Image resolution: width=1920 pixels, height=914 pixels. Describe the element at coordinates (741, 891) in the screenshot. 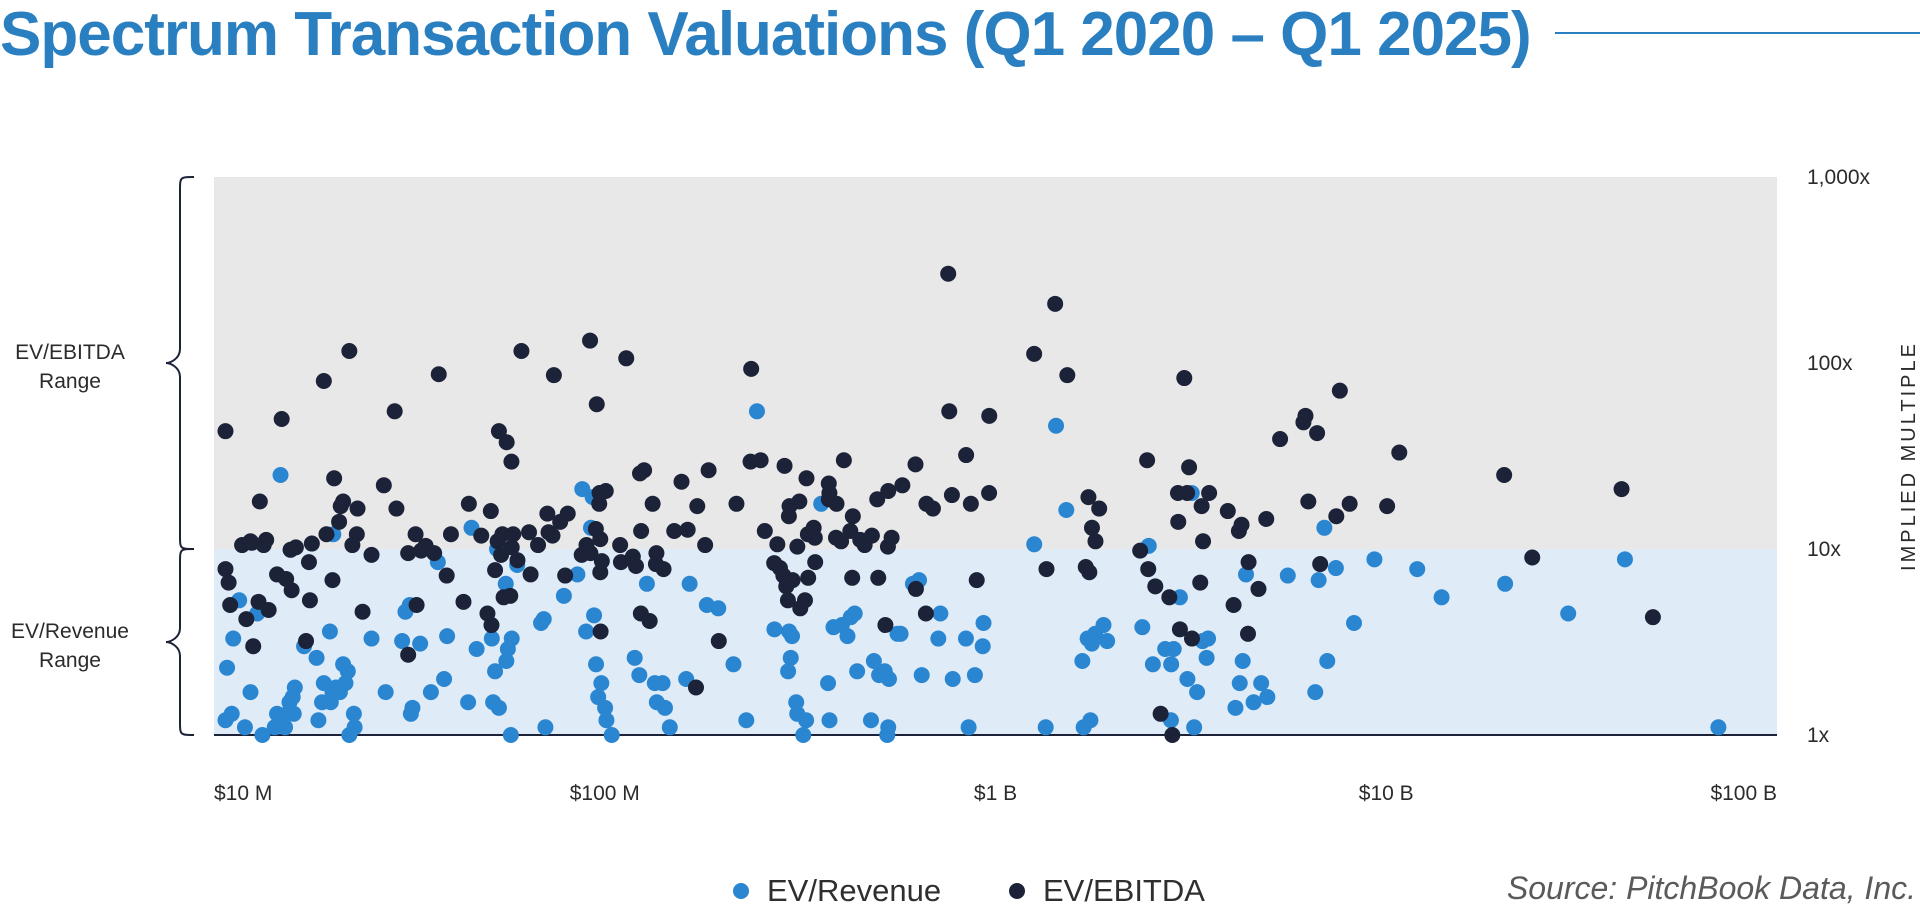

I see `legend-dot-revenue` at that location.